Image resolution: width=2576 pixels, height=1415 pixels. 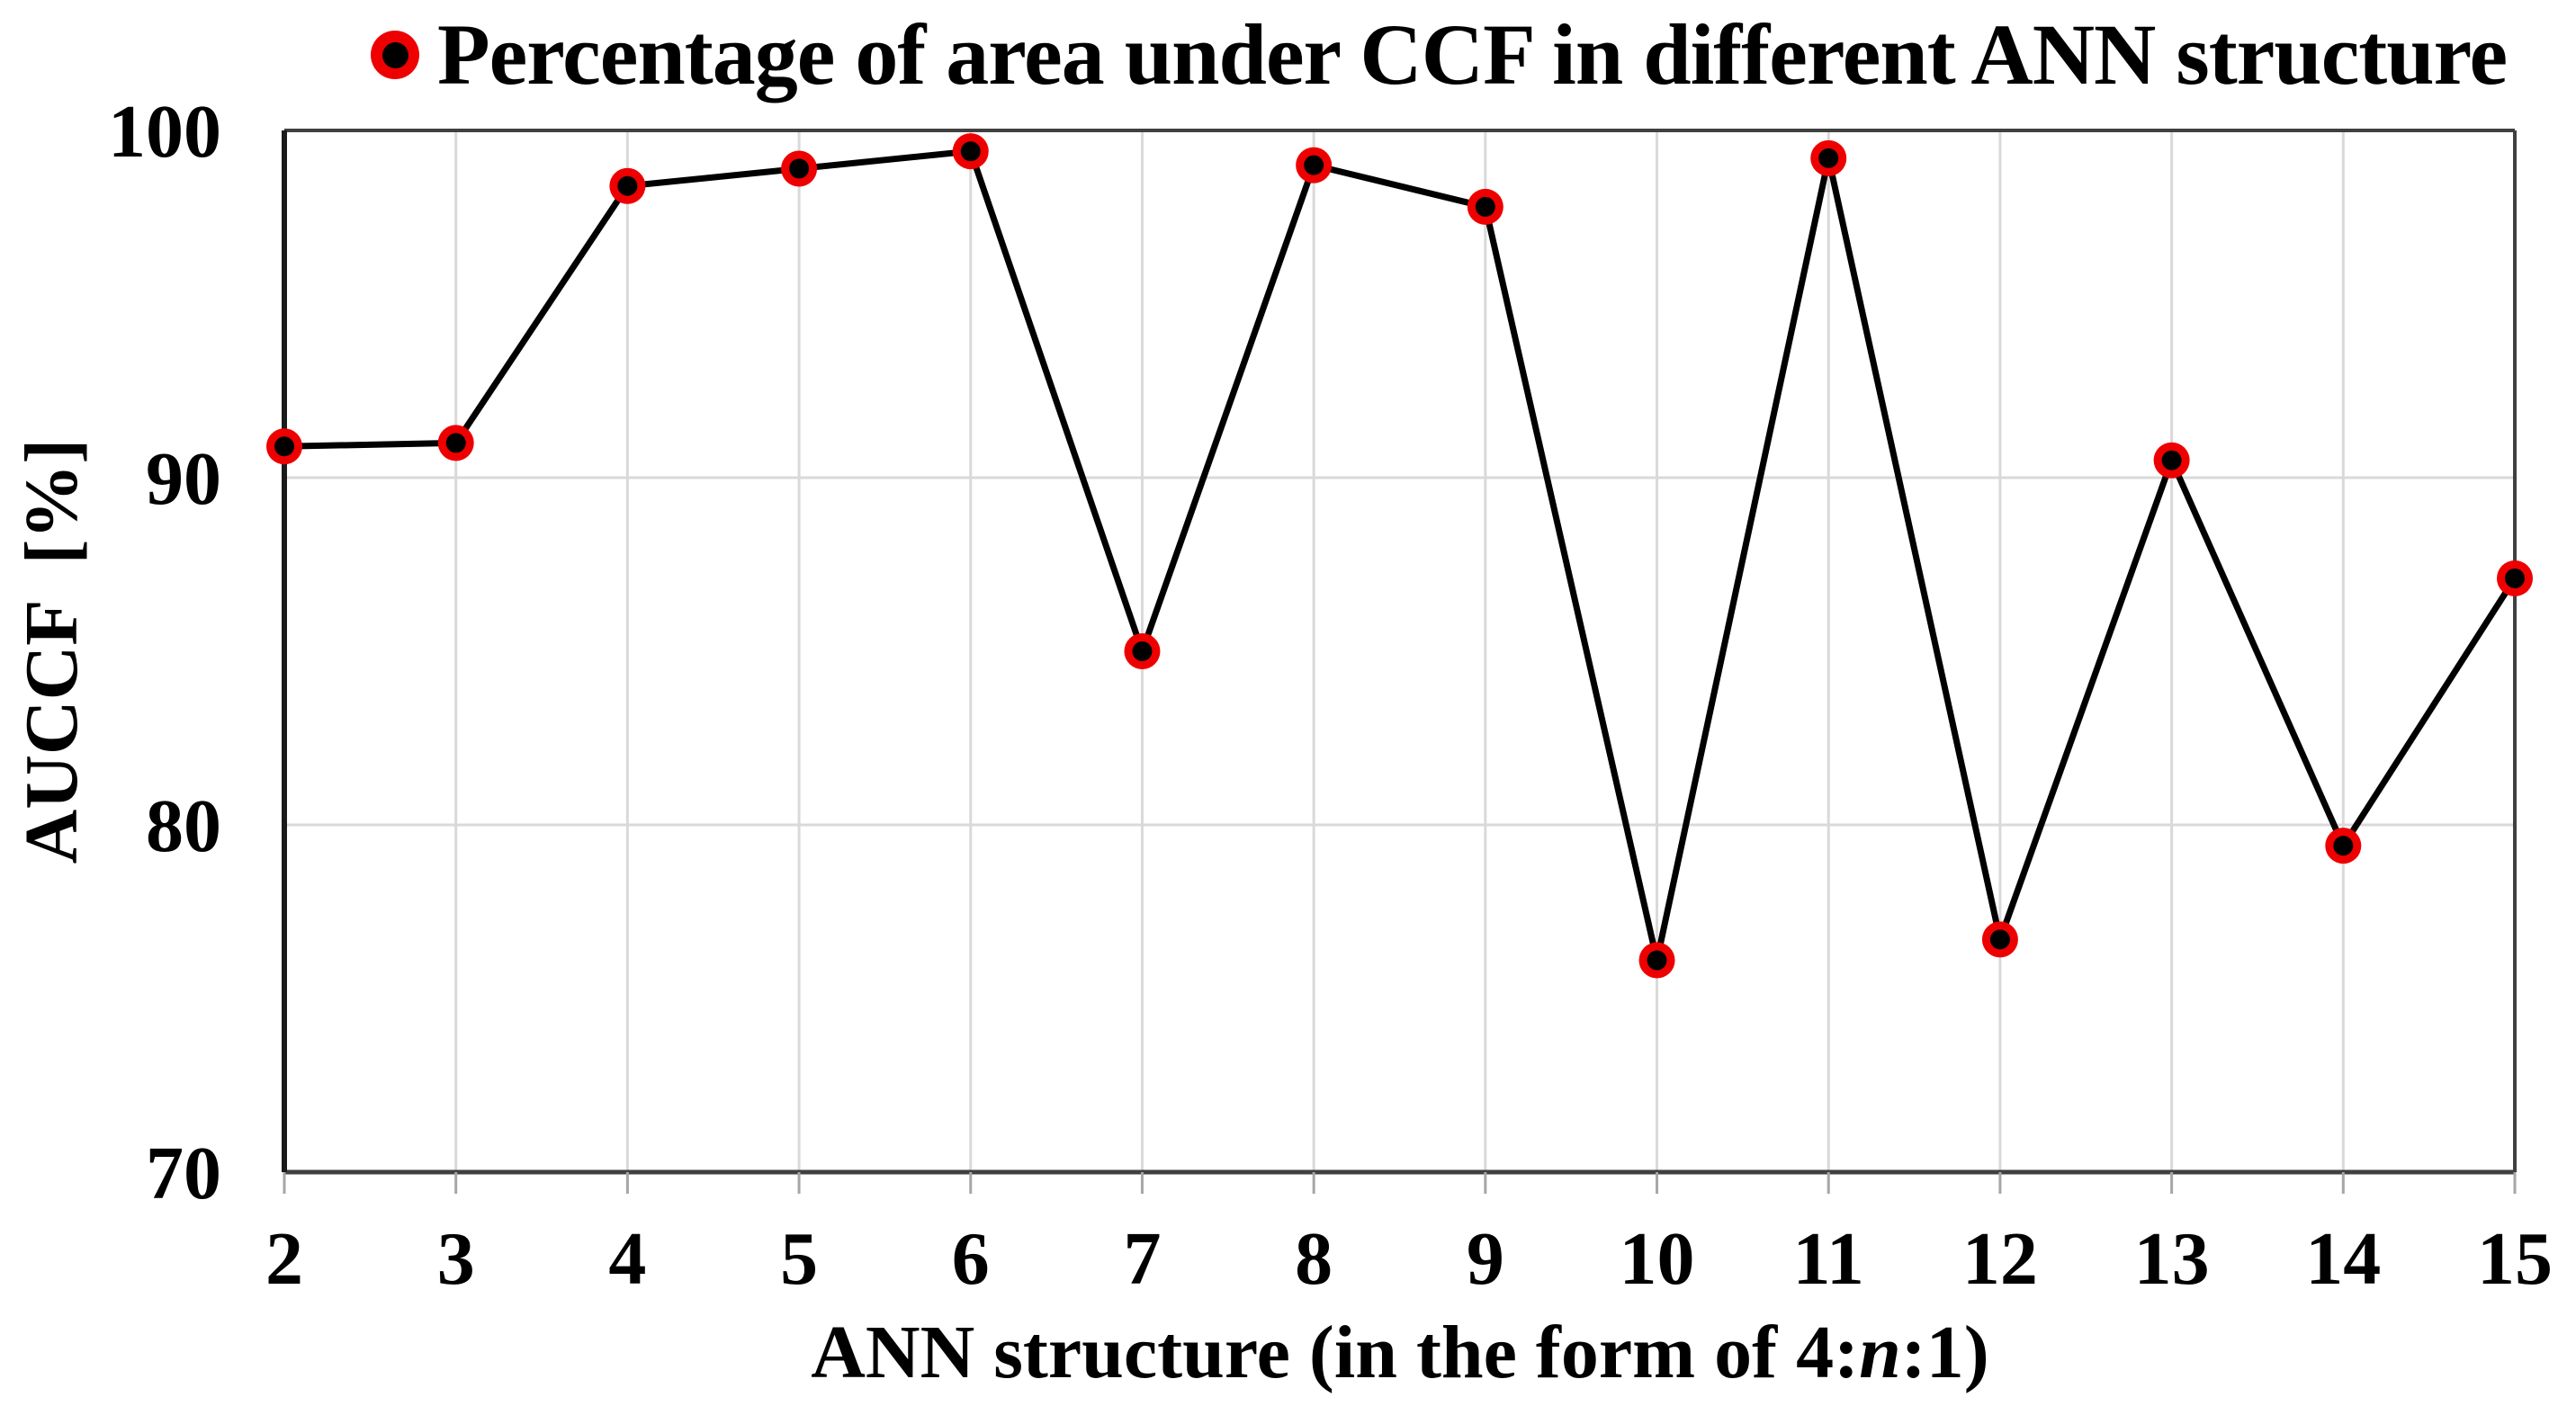 I want to click on y-tick-label: 100, so click(x=165, y=132).